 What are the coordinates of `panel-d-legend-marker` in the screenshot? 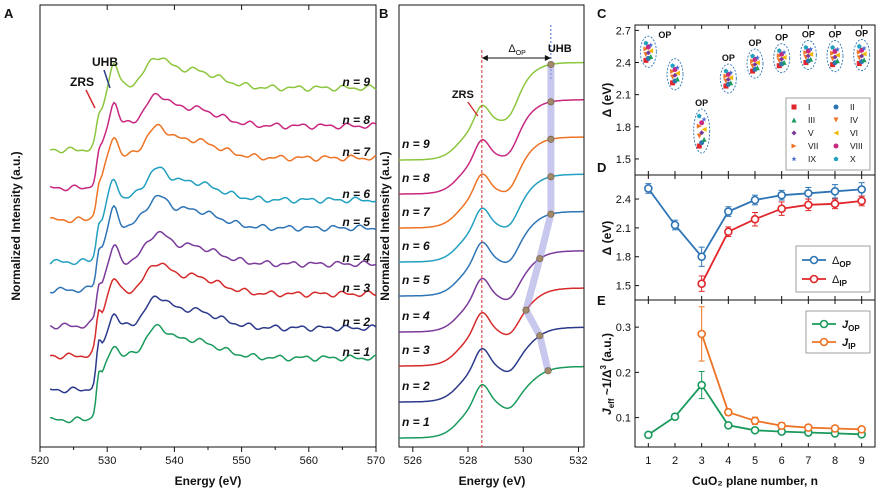 It's located at (814, 279).